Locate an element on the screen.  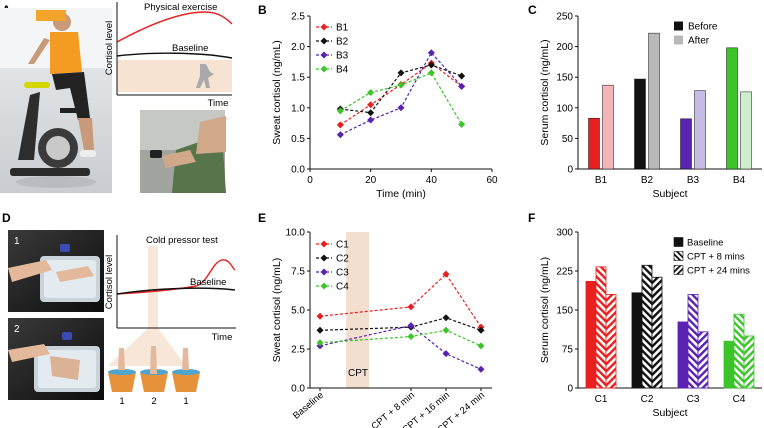
baseline-curve-label: Baseline is located at coordinates (208, 282).